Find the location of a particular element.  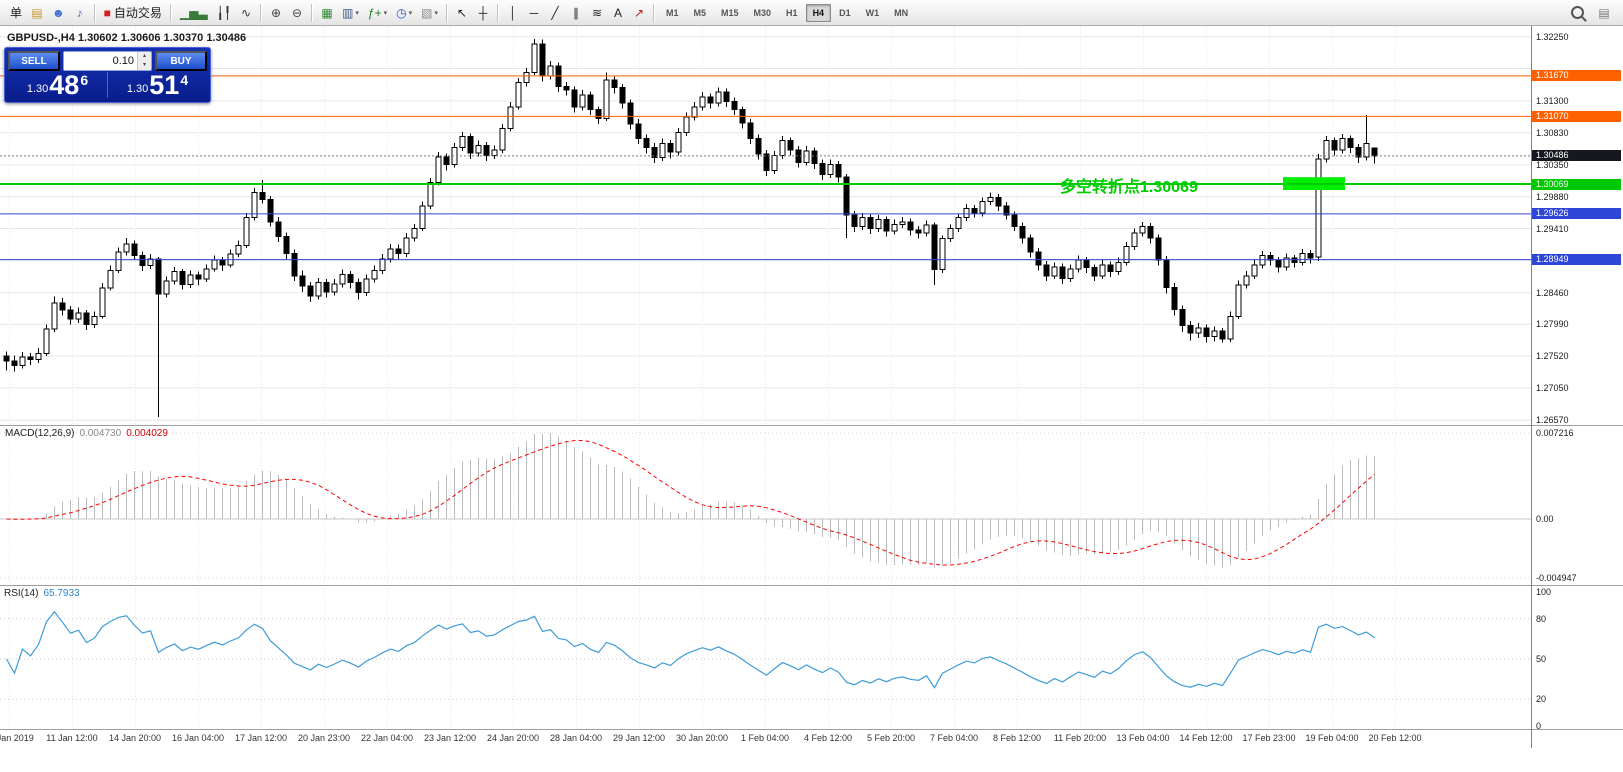

macd-signal-value: 0.004029 is located at coordinates (147, 433).